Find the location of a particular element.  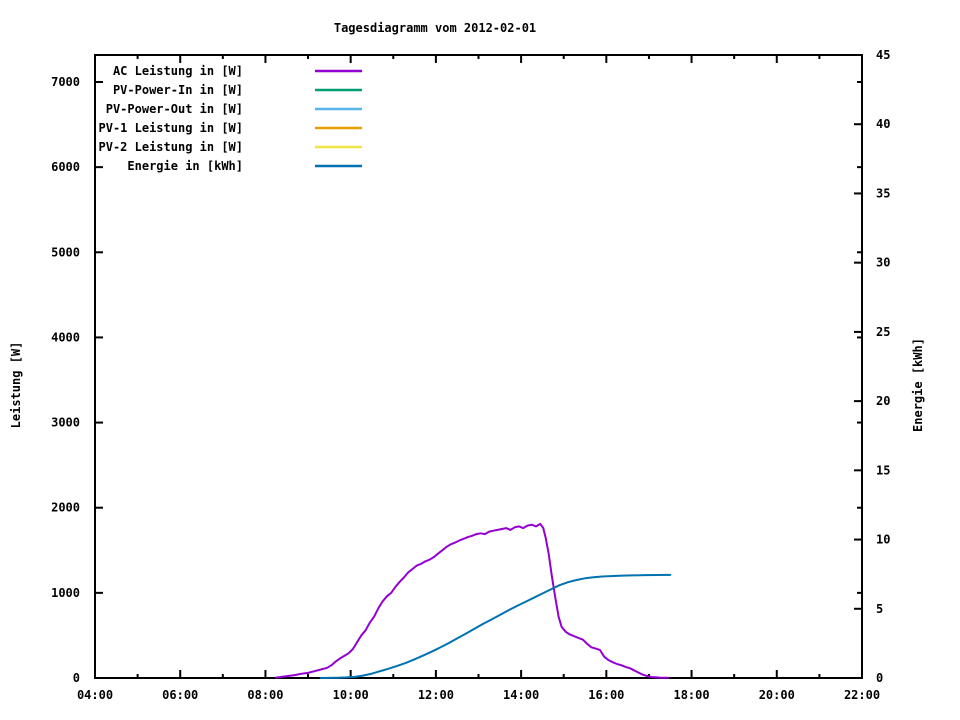

y2-tick-label: 15 is located at coordinates (883, 470).